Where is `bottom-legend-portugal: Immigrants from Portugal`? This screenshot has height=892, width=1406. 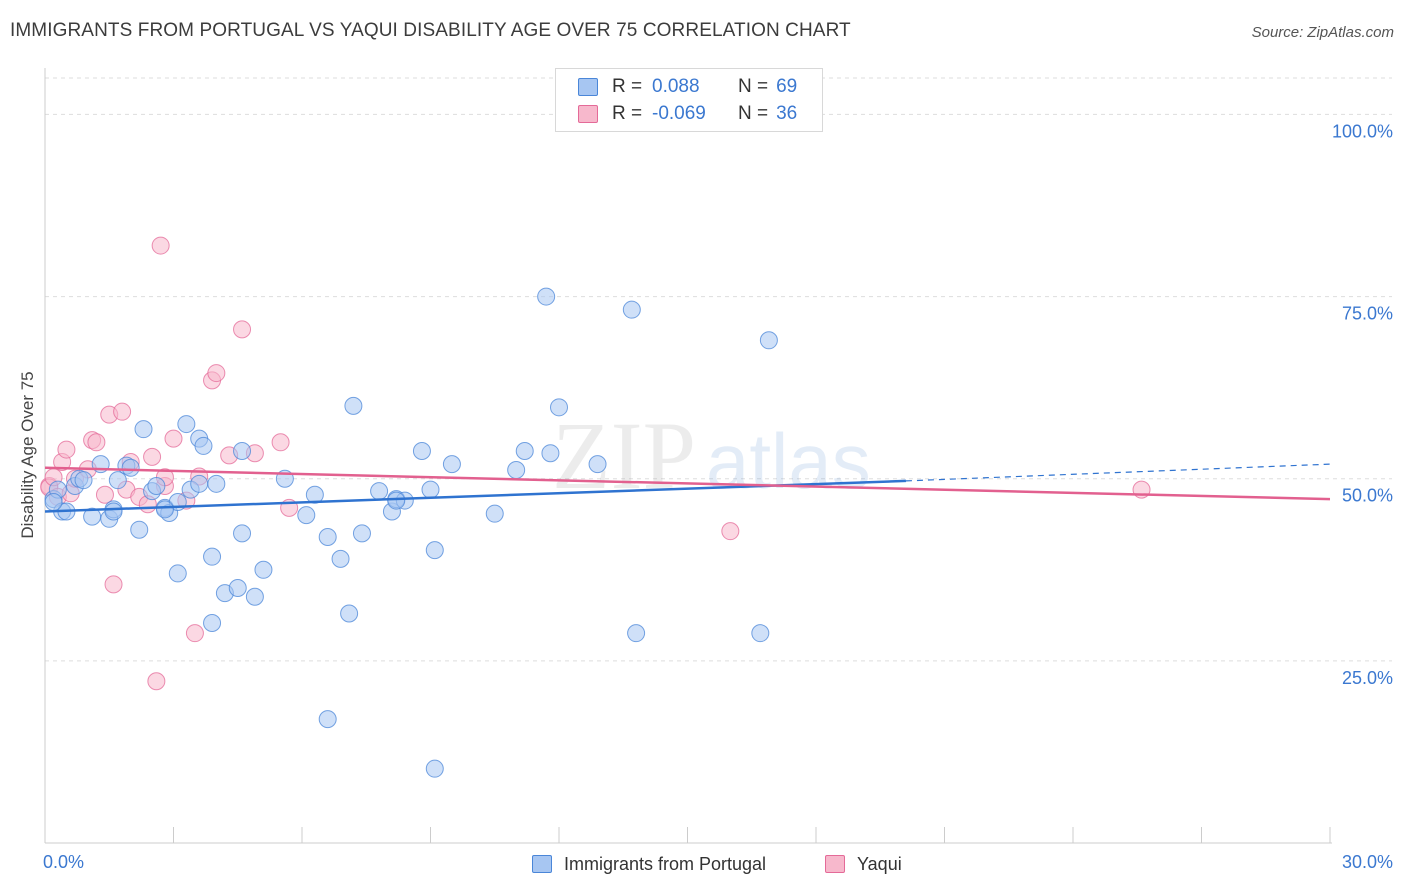 bottom-legend-portugal: Immigrants from Portugal is located at coordinates (649, 864).